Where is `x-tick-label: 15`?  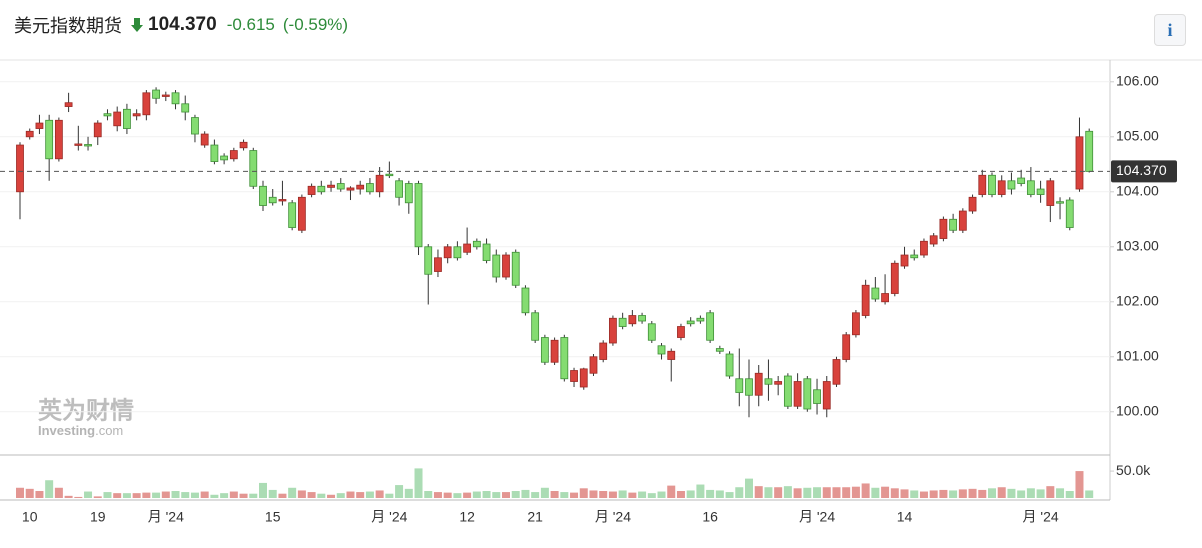 x-tick-label: 15 is located at coordinates (273, 517).